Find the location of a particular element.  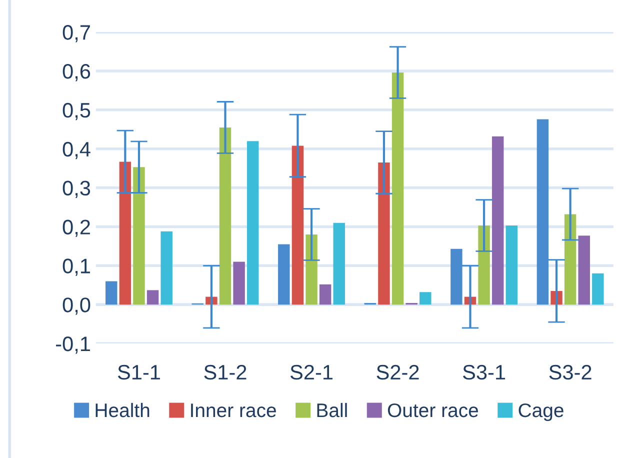

y-tick-label: 0,7 is located at coordinates (76, 33).